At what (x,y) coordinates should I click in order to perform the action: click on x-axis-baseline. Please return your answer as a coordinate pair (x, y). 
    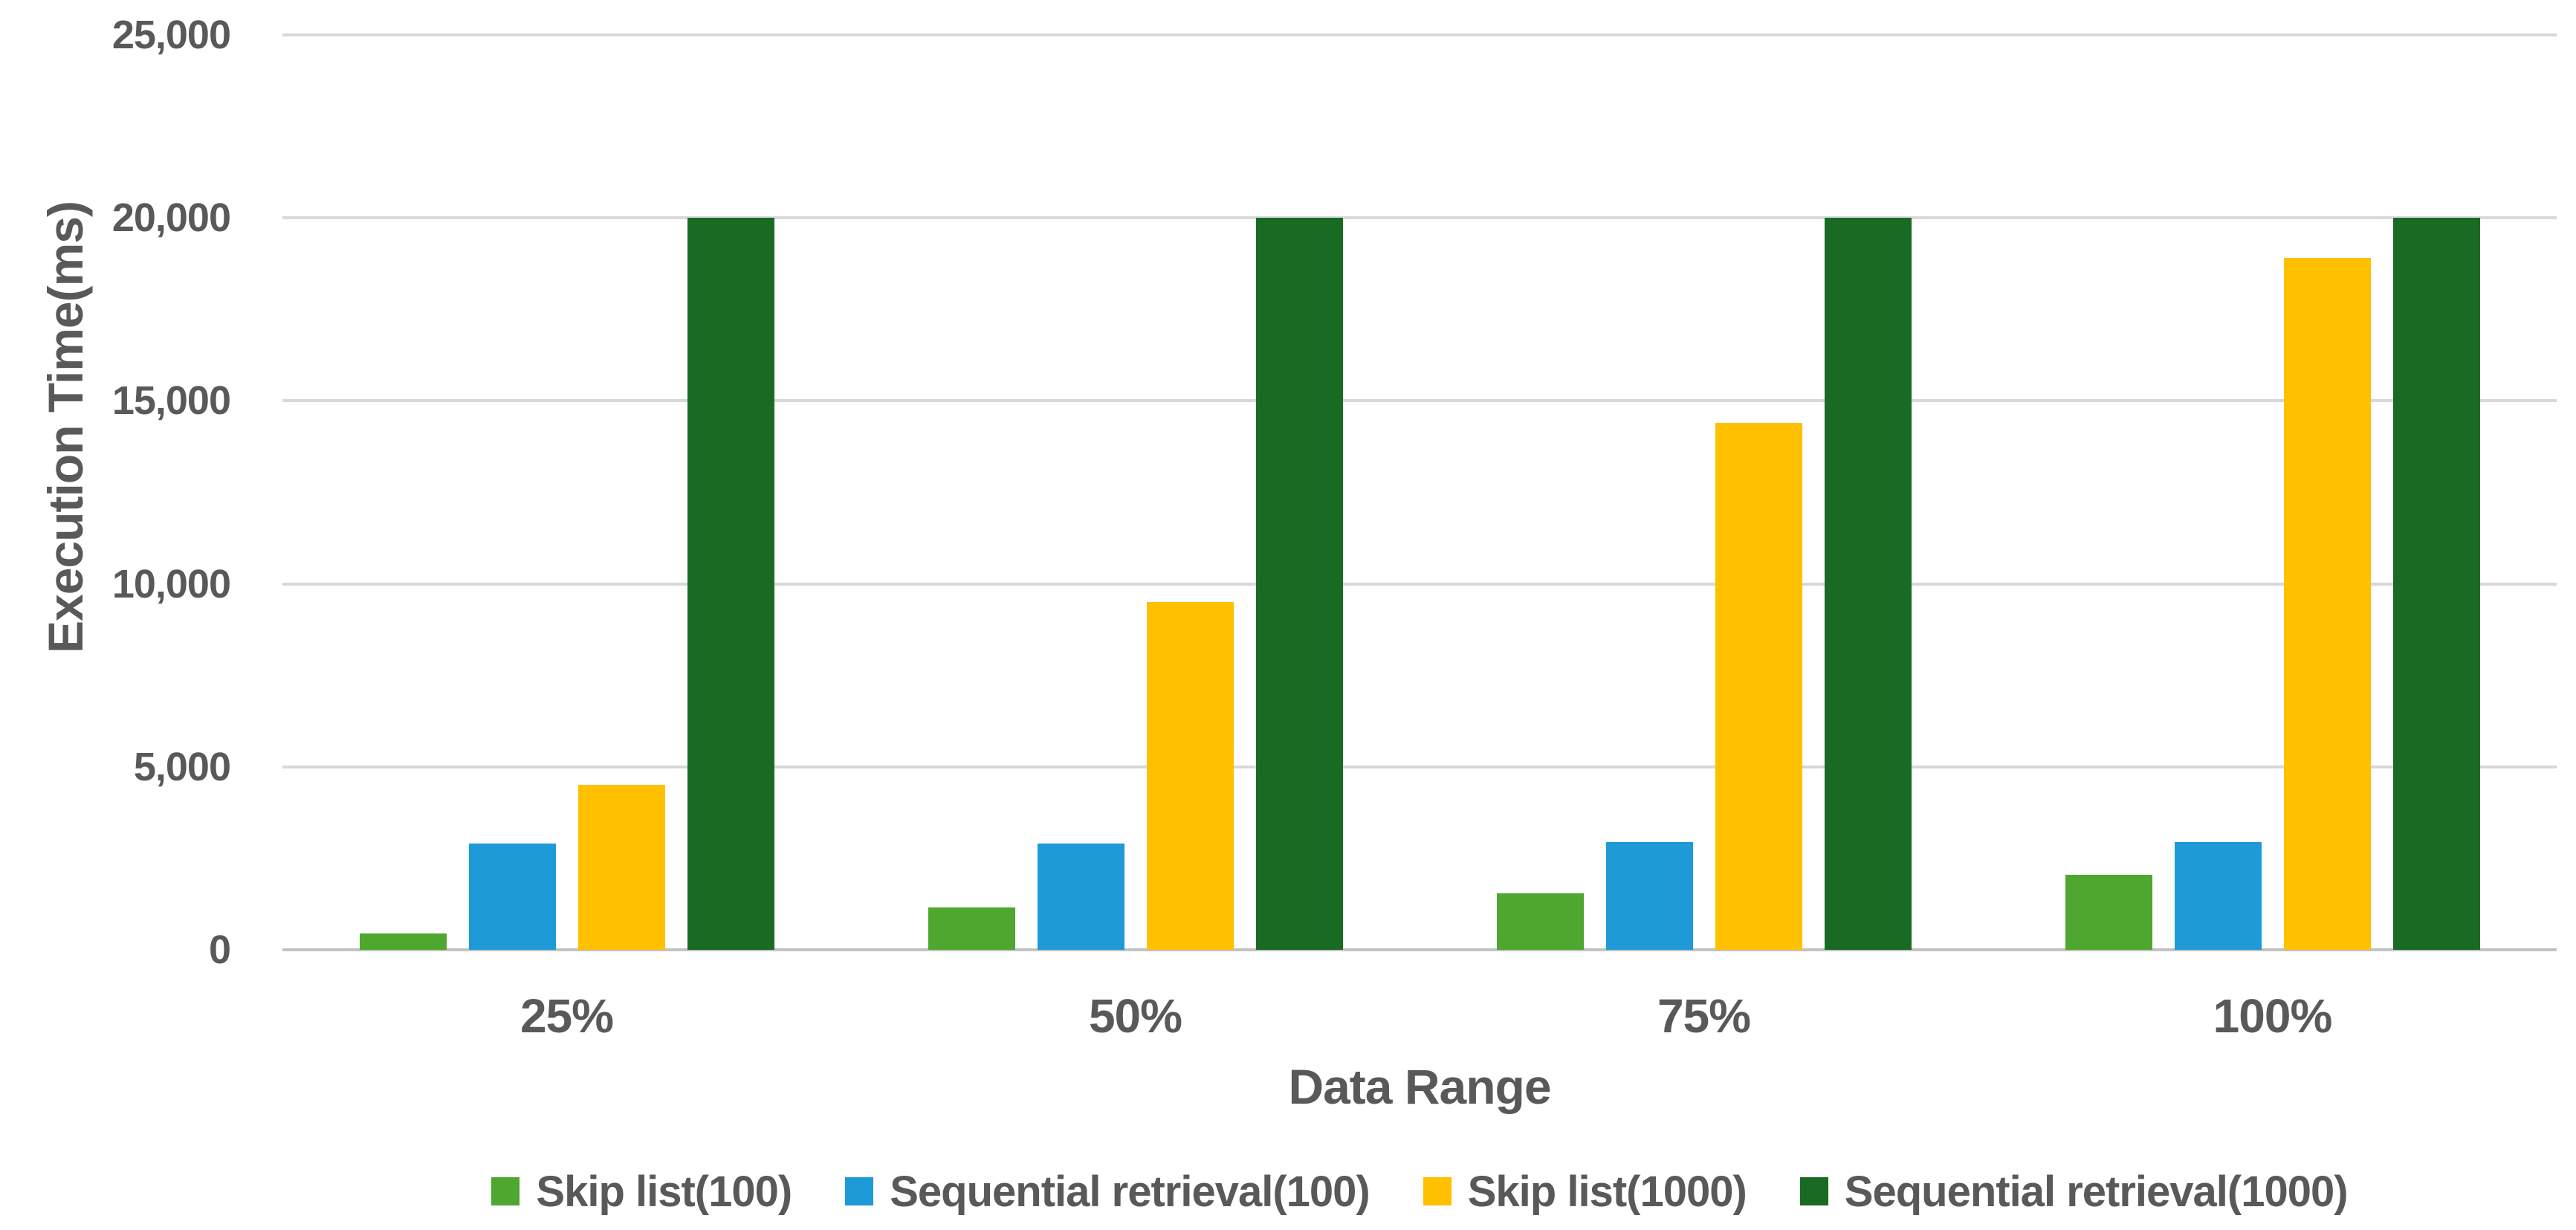
    Looking at the image, I should click on (1419, 949).